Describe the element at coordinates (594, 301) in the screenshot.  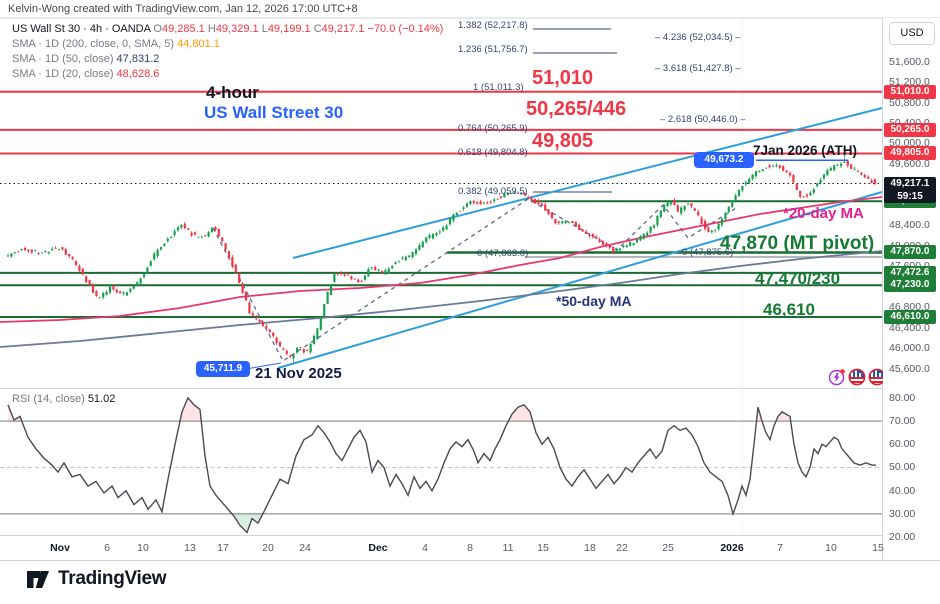
I see `annotation-ma50-note: *50-day MA` at that location.